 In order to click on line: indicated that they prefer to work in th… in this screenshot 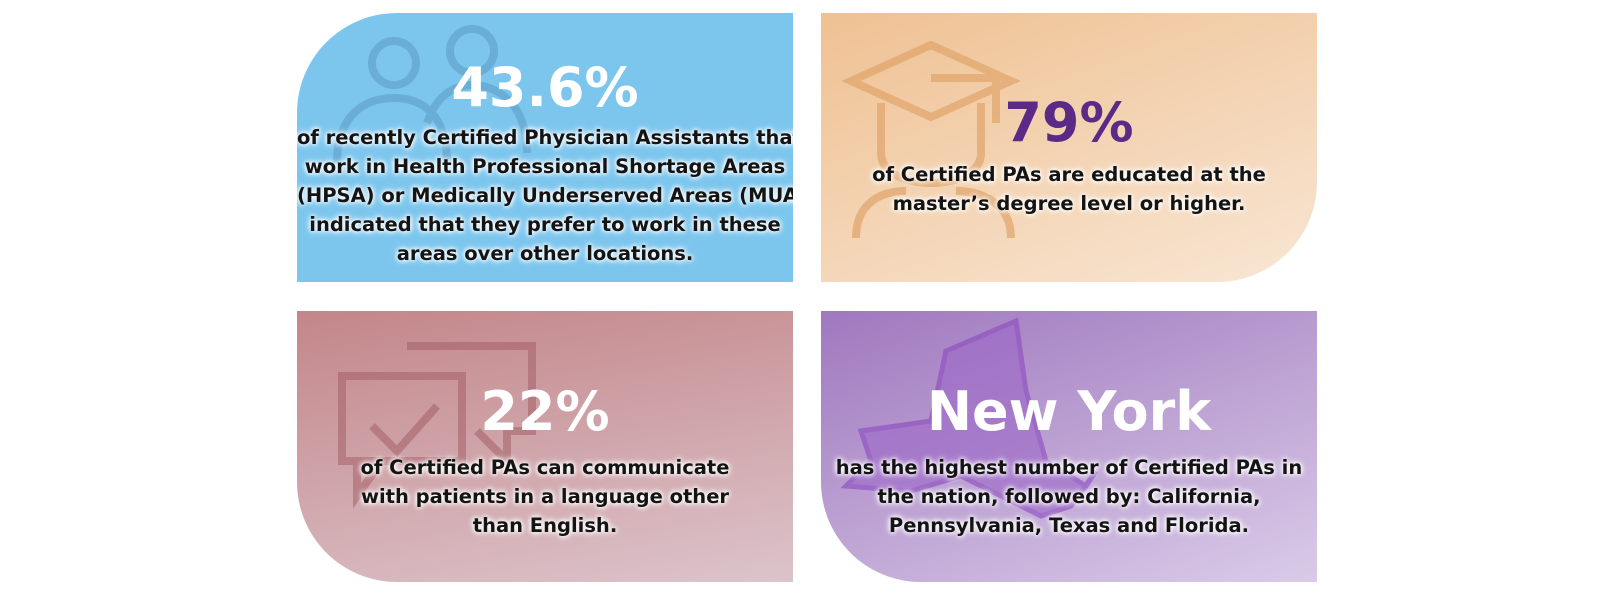, I will do `click(545, 224)`.